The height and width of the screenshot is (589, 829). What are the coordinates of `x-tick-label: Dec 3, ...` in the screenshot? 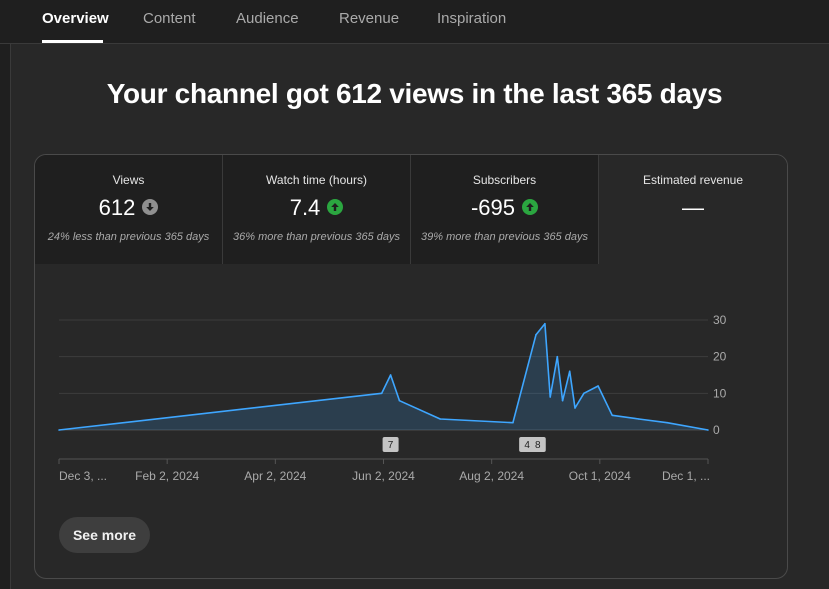 It's located at (83, 476).